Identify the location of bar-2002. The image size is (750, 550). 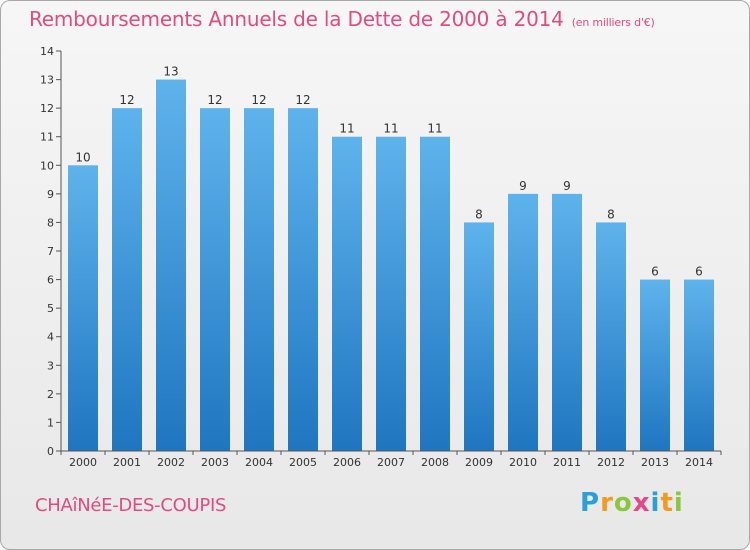
(171, 265).